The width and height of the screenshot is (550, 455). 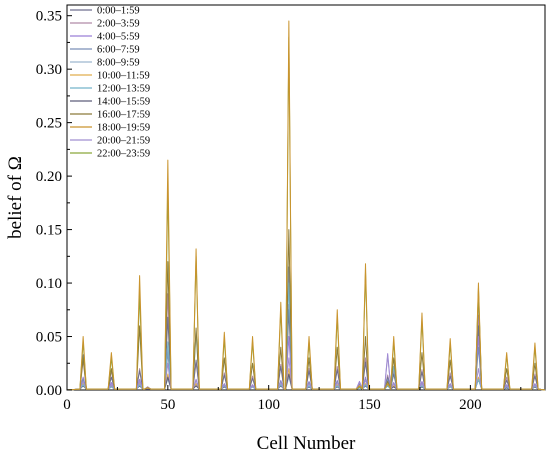 I want to click on y-tick-label: 0.35, so click(x=49, y=17).